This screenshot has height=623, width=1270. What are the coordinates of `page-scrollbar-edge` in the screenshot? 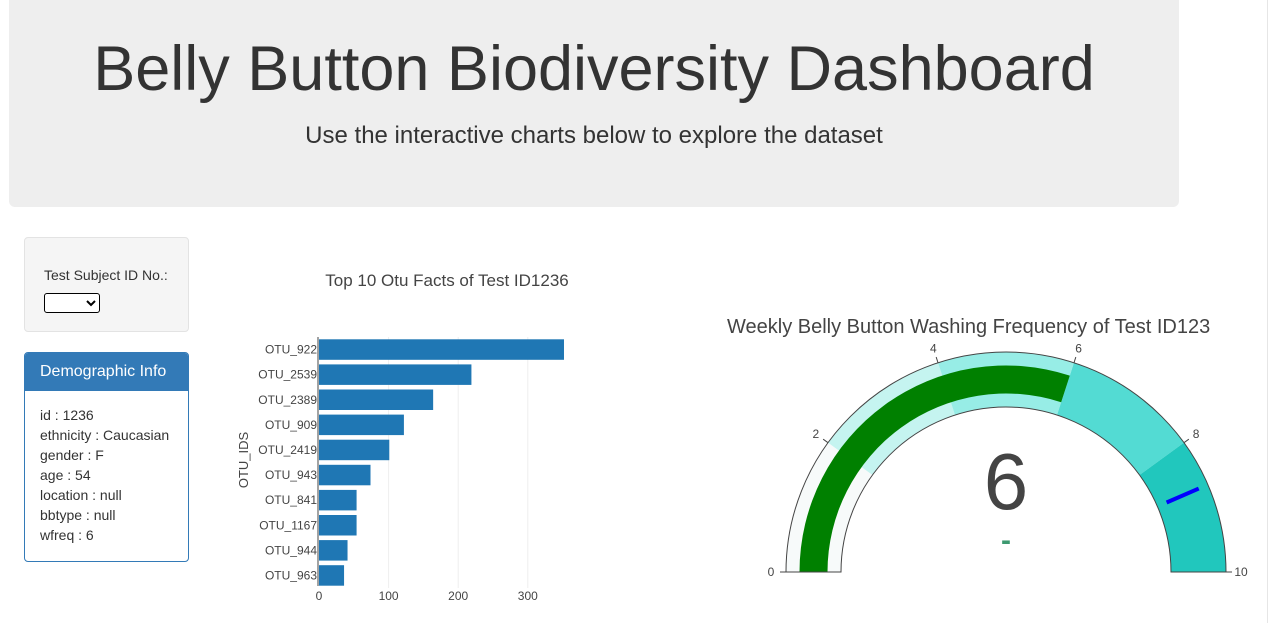 It's located at (1267, 311).